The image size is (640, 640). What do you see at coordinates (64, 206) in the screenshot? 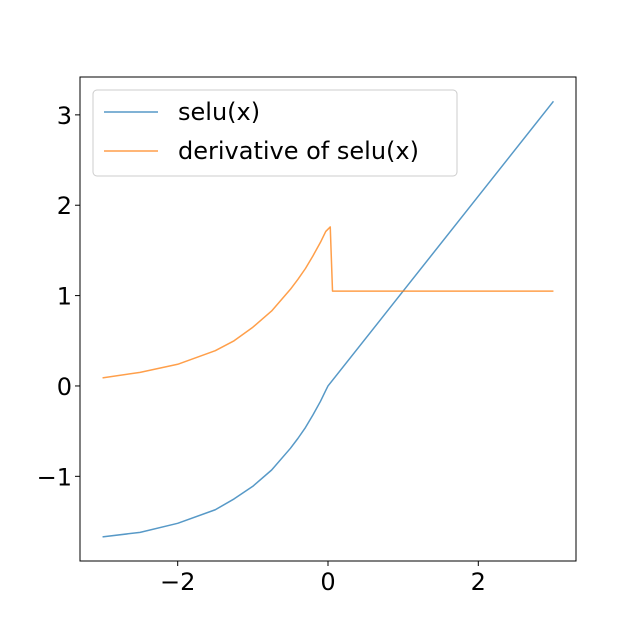
I see `y-tick-label-3: 2` at bounding box center [64, 206].